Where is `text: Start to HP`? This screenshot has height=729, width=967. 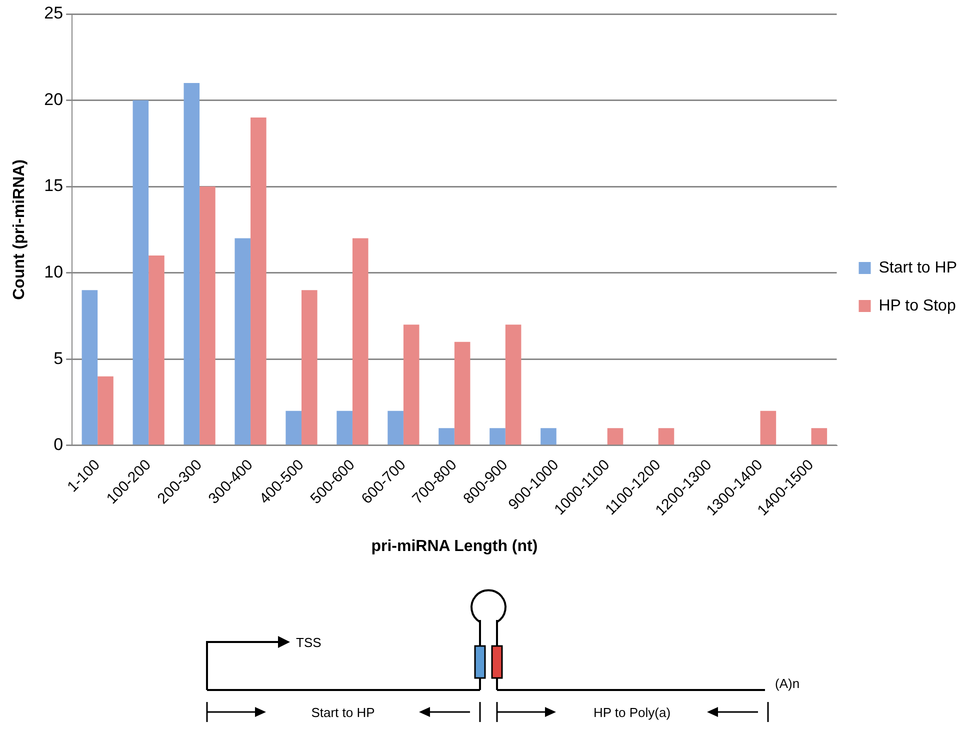 text: Start to HP is located at coordinates (343, 712).